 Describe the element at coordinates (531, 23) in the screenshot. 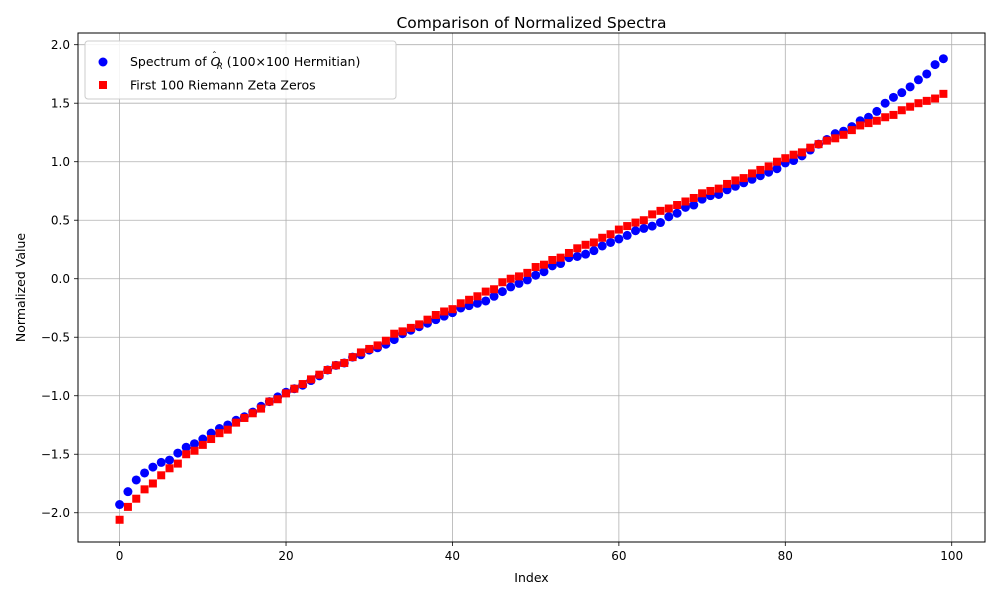

I see `chart-title: Comparison of Normalized Spectra` at that location.